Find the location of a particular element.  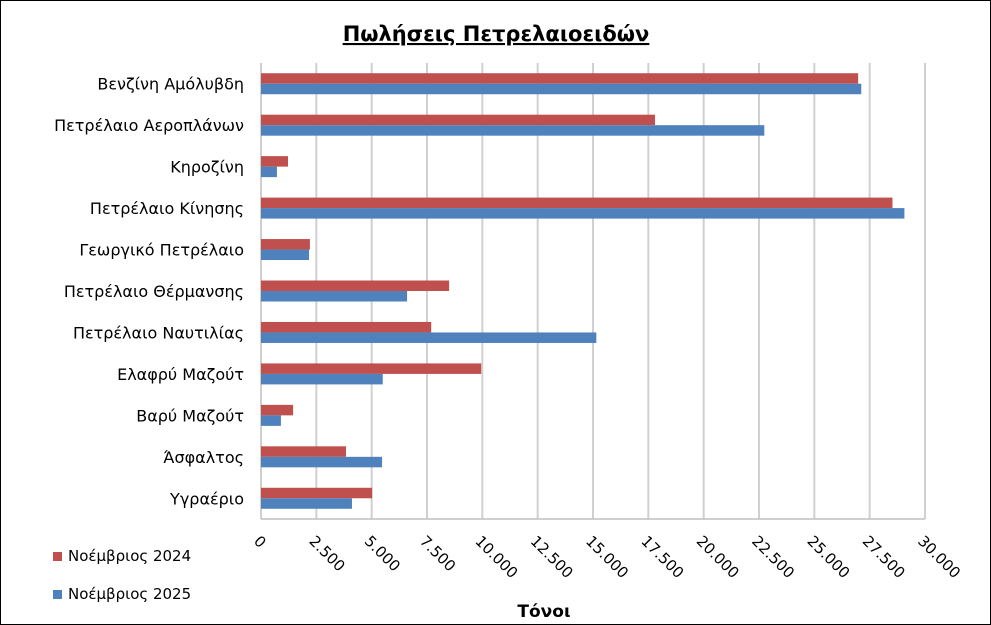

y-category-label: Κηροζίνη is located at coordinates (207, 167).